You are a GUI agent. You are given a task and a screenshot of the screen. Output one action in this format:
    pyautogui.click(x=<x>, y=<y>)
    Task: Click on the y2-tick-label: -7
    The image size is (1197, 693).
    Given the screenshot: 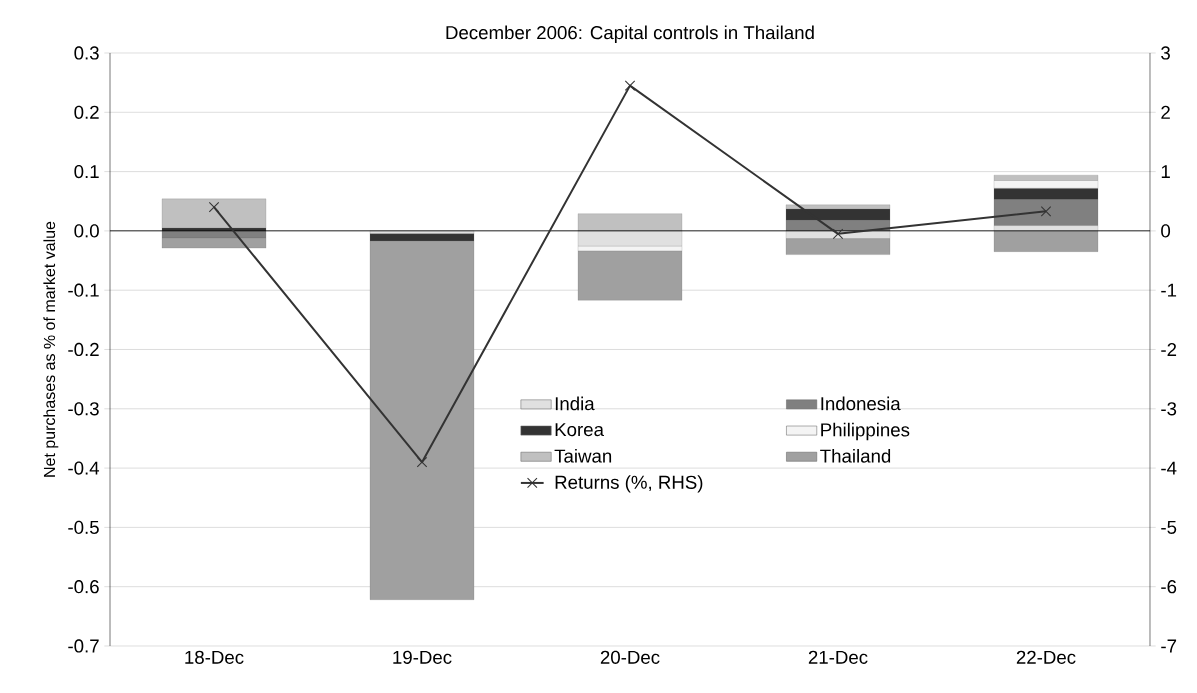 What is the action you would take?
    pyautogui.click(x=1169, y=646)
    